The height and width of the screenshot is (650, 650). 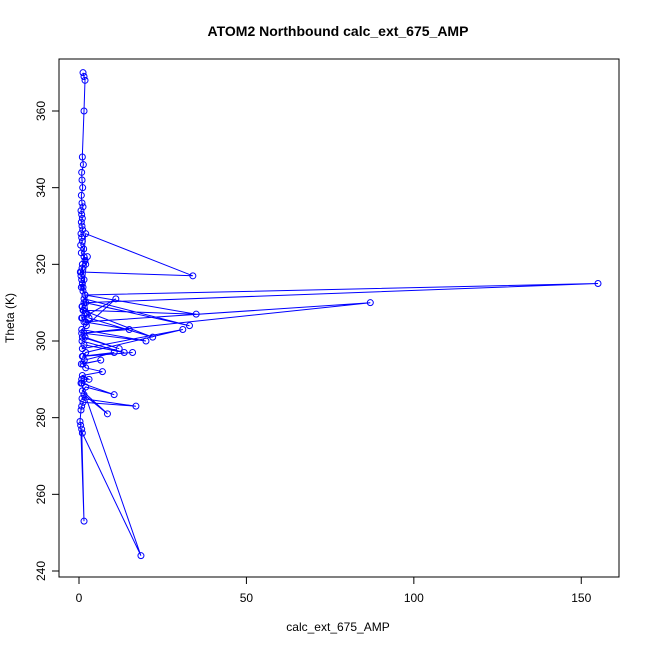 What do you see at coordinates (41, 417) in the screenshot?
I see `y-tick-label: 280` at bounding box center [41, 417].